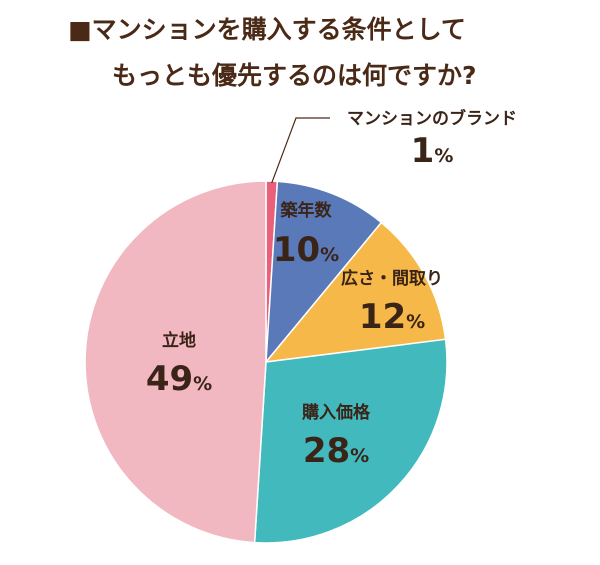 The width and height of the screenshot is (600, 565). I want to click on slice-label-3: 購入価格, so click(336, 412).